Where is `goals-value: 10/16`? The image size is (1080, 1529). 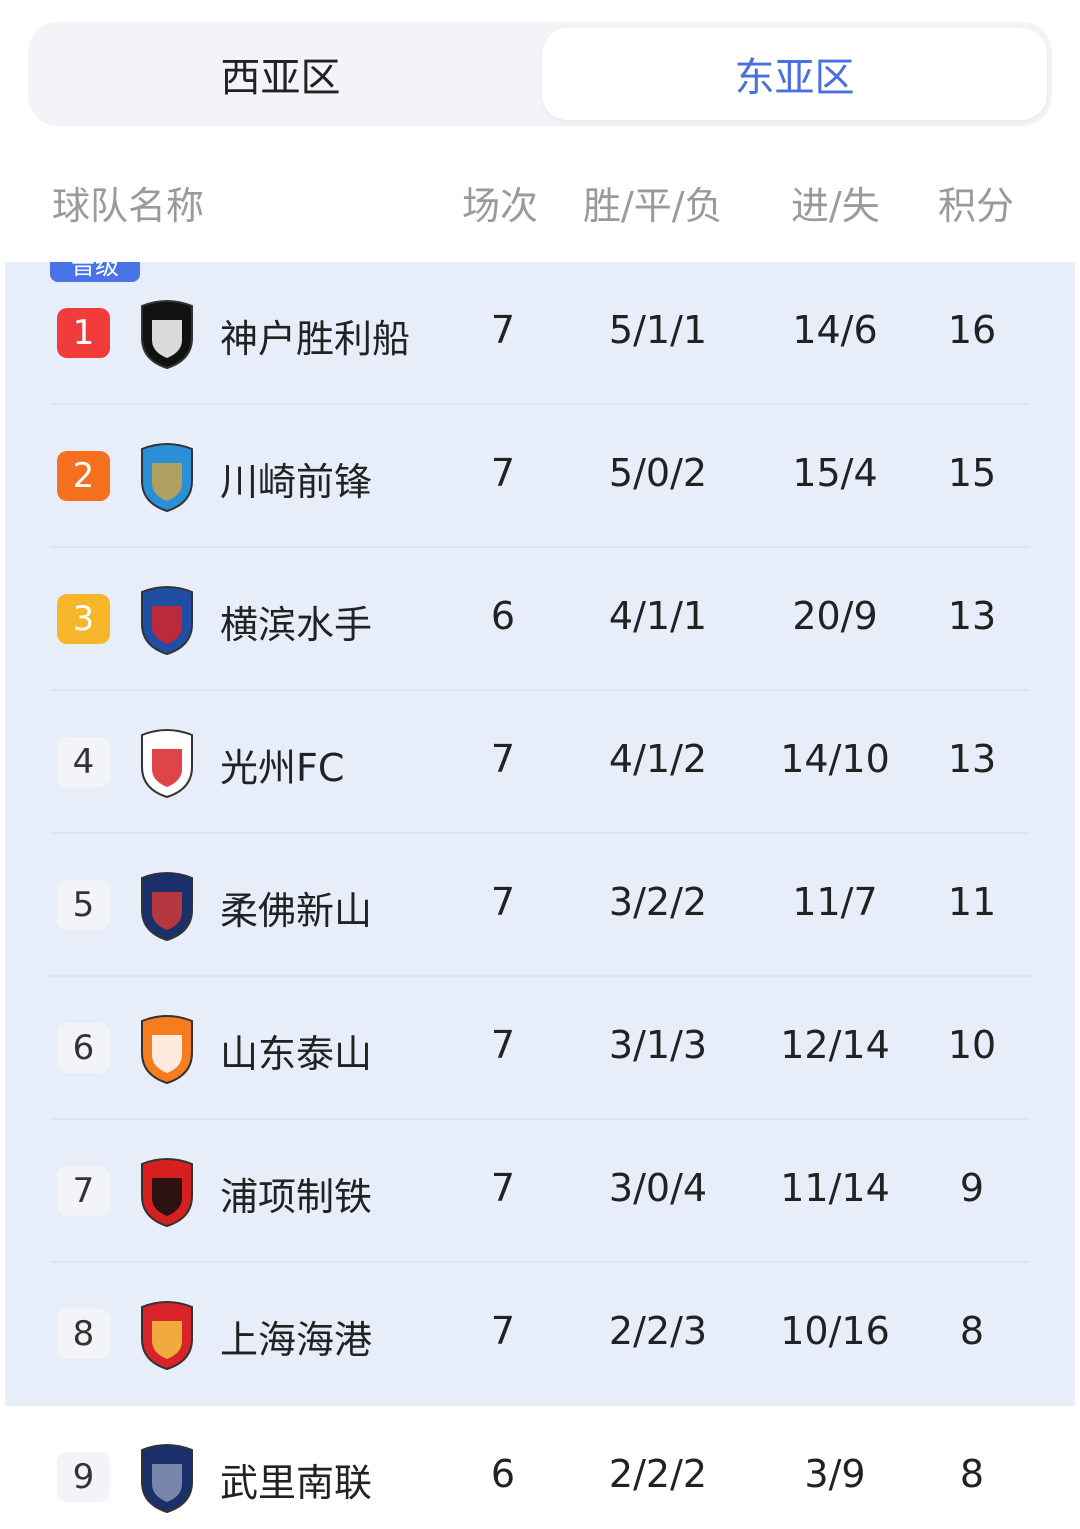
goals-value: 10/16 is located at coordinates (835, 1331).